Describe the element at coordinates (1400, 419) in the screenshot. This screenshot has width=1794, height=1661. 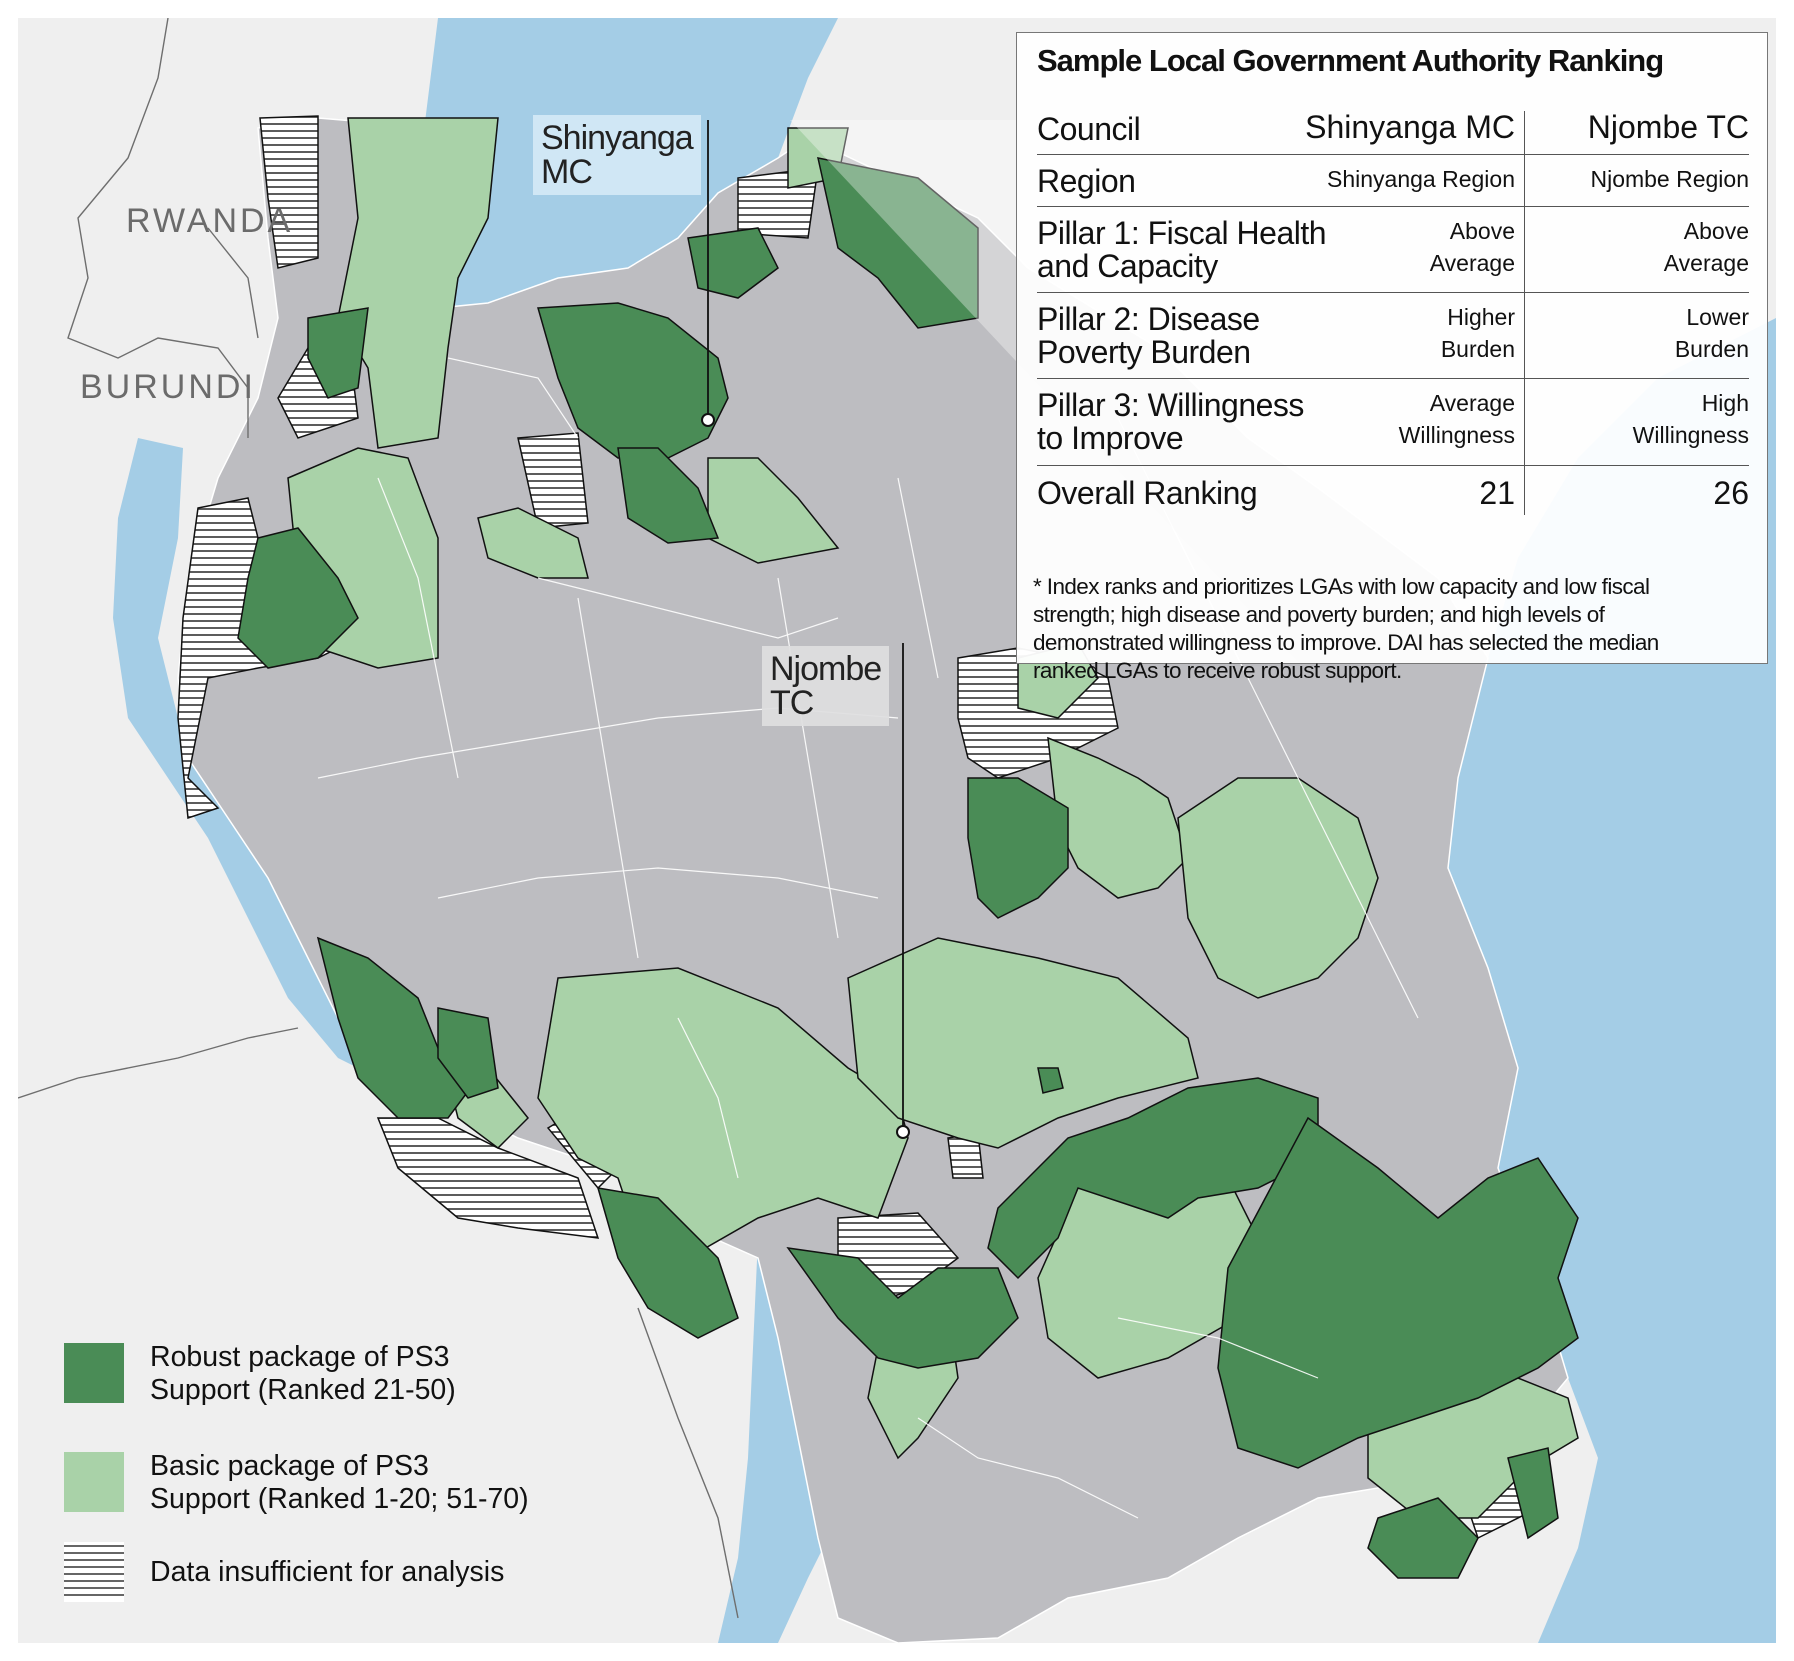
I see `pillar3-shinyanga: Average Willingness` at that location.